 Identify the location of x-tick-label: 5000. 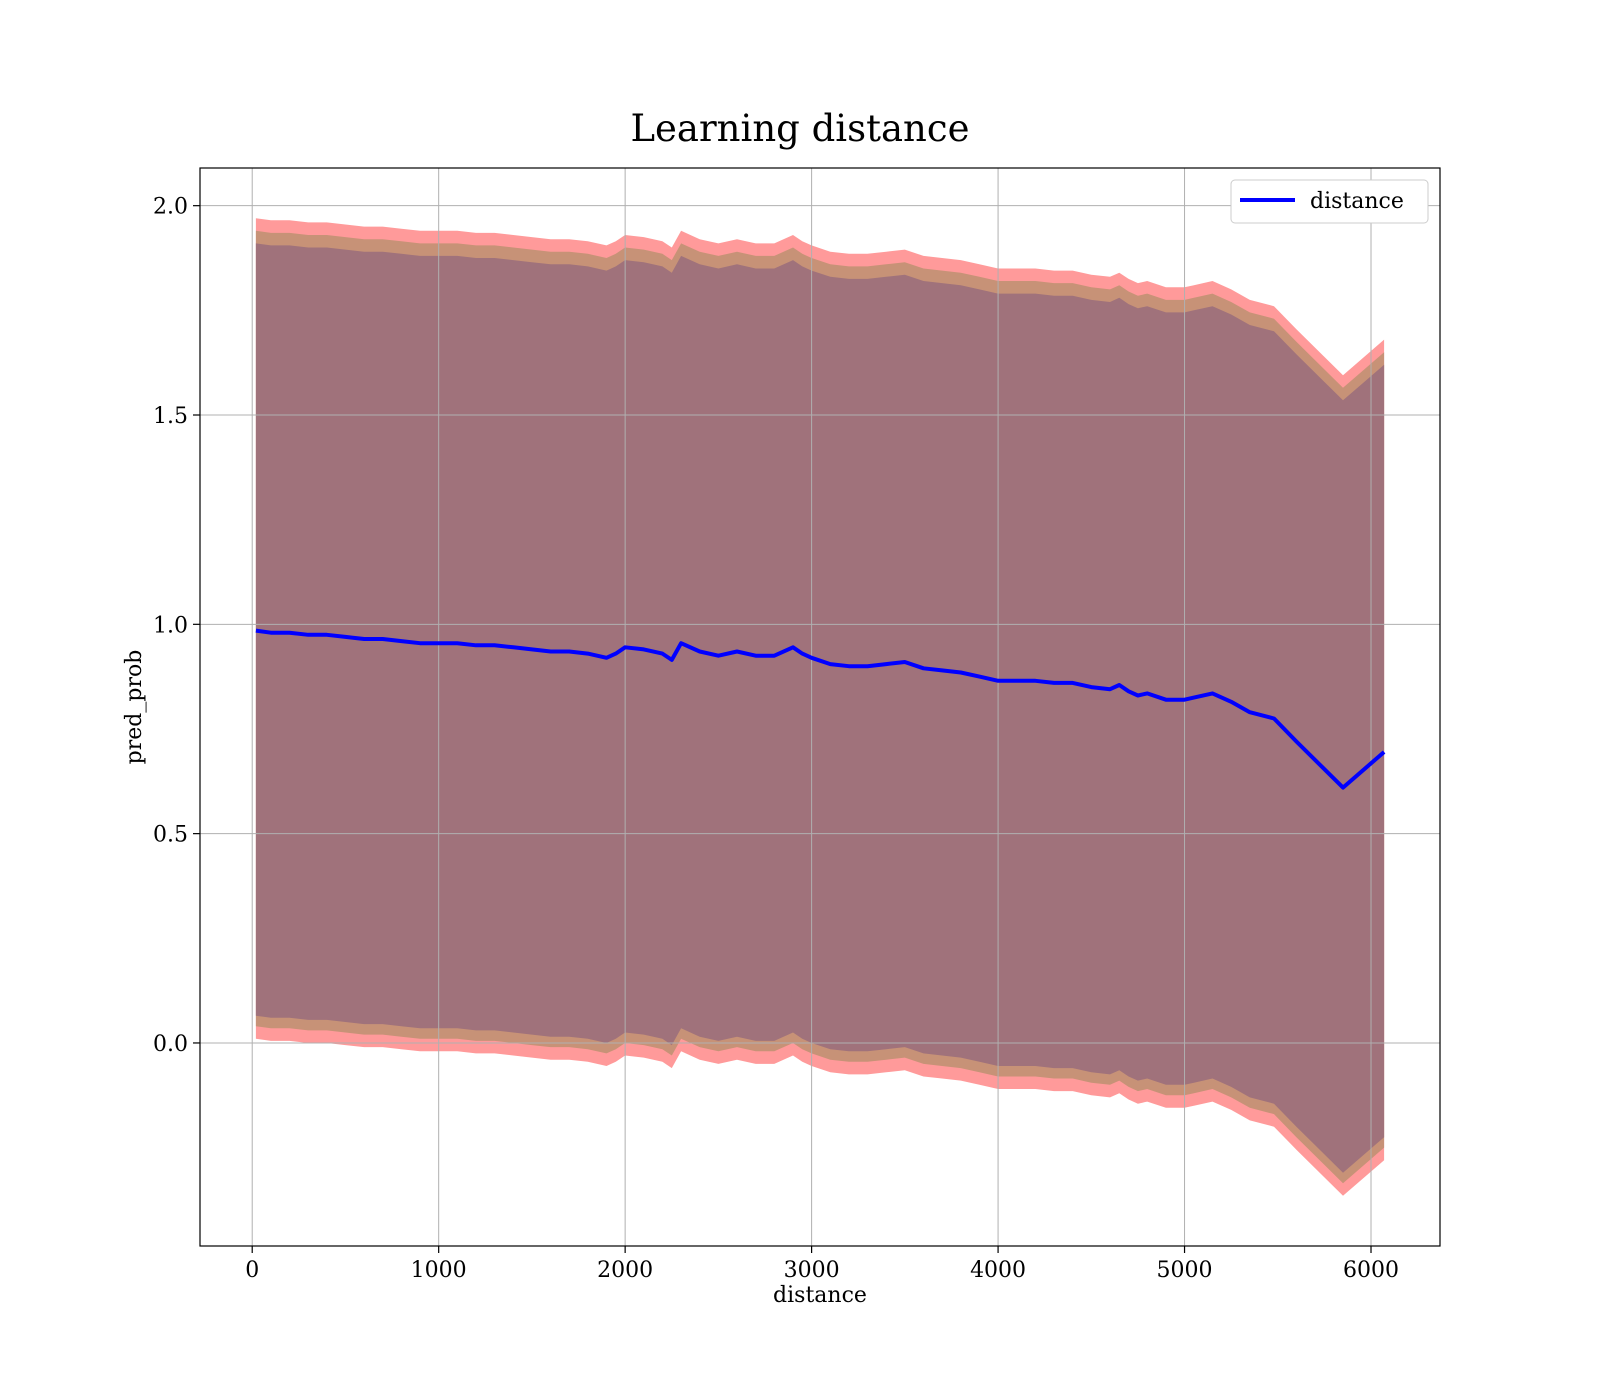
(1185, 1270).